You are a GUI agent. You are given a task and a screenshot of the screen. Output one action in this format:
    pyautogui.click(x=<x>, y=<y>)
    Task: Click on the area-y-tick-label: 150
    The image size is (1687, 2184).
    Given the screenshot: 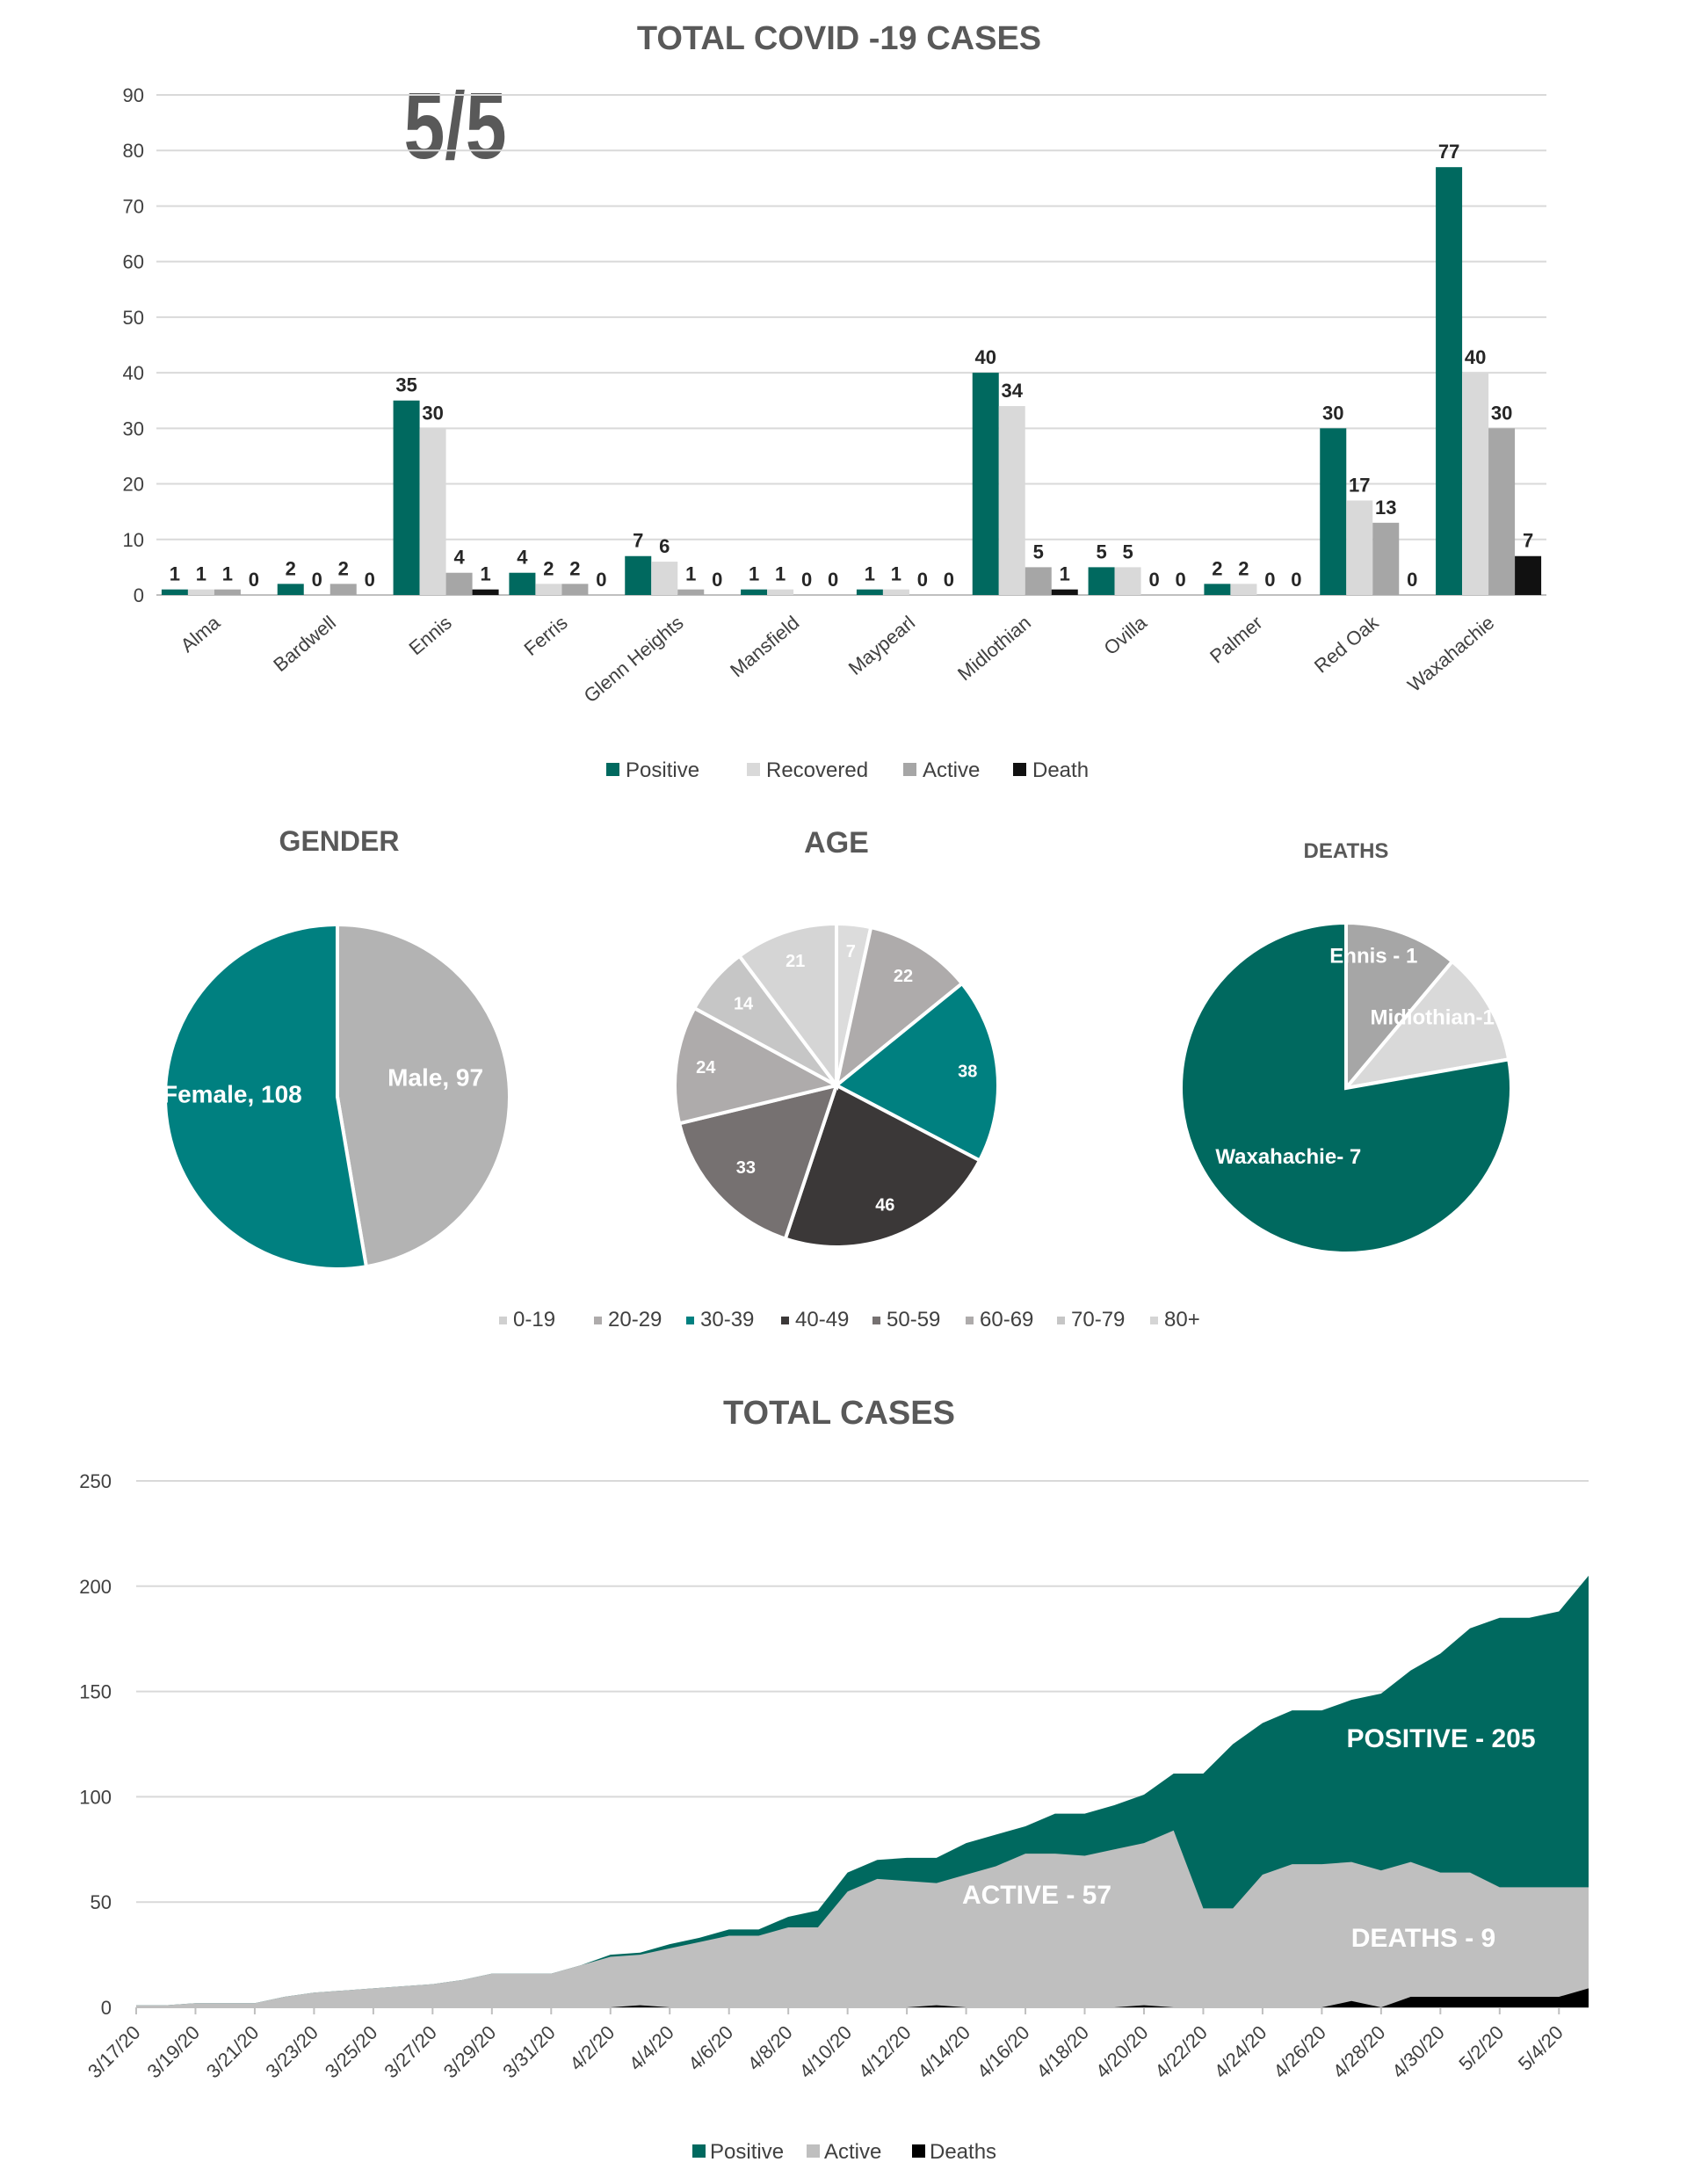 What is the action you would take?
    pyautogui.click(x=95, y=1692)
    